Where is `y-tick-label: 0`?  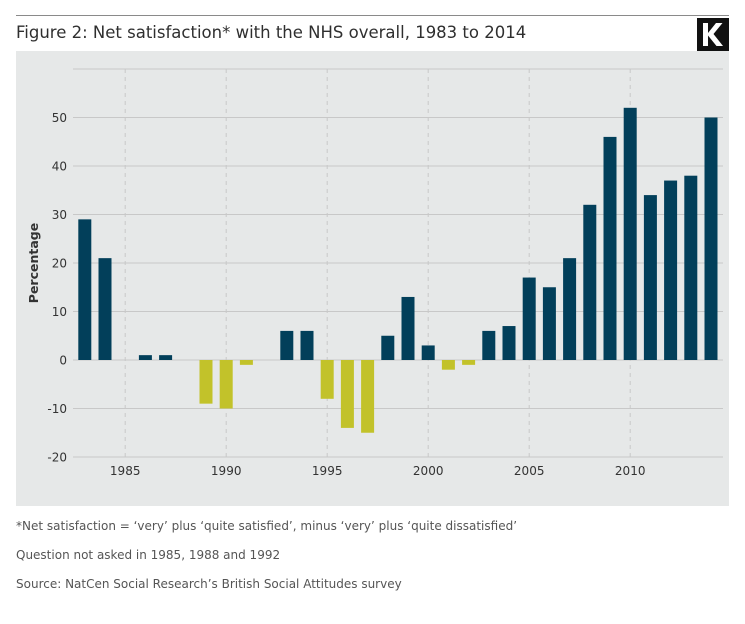
y-tick-label: 0 is located at coordinates (63, 361).